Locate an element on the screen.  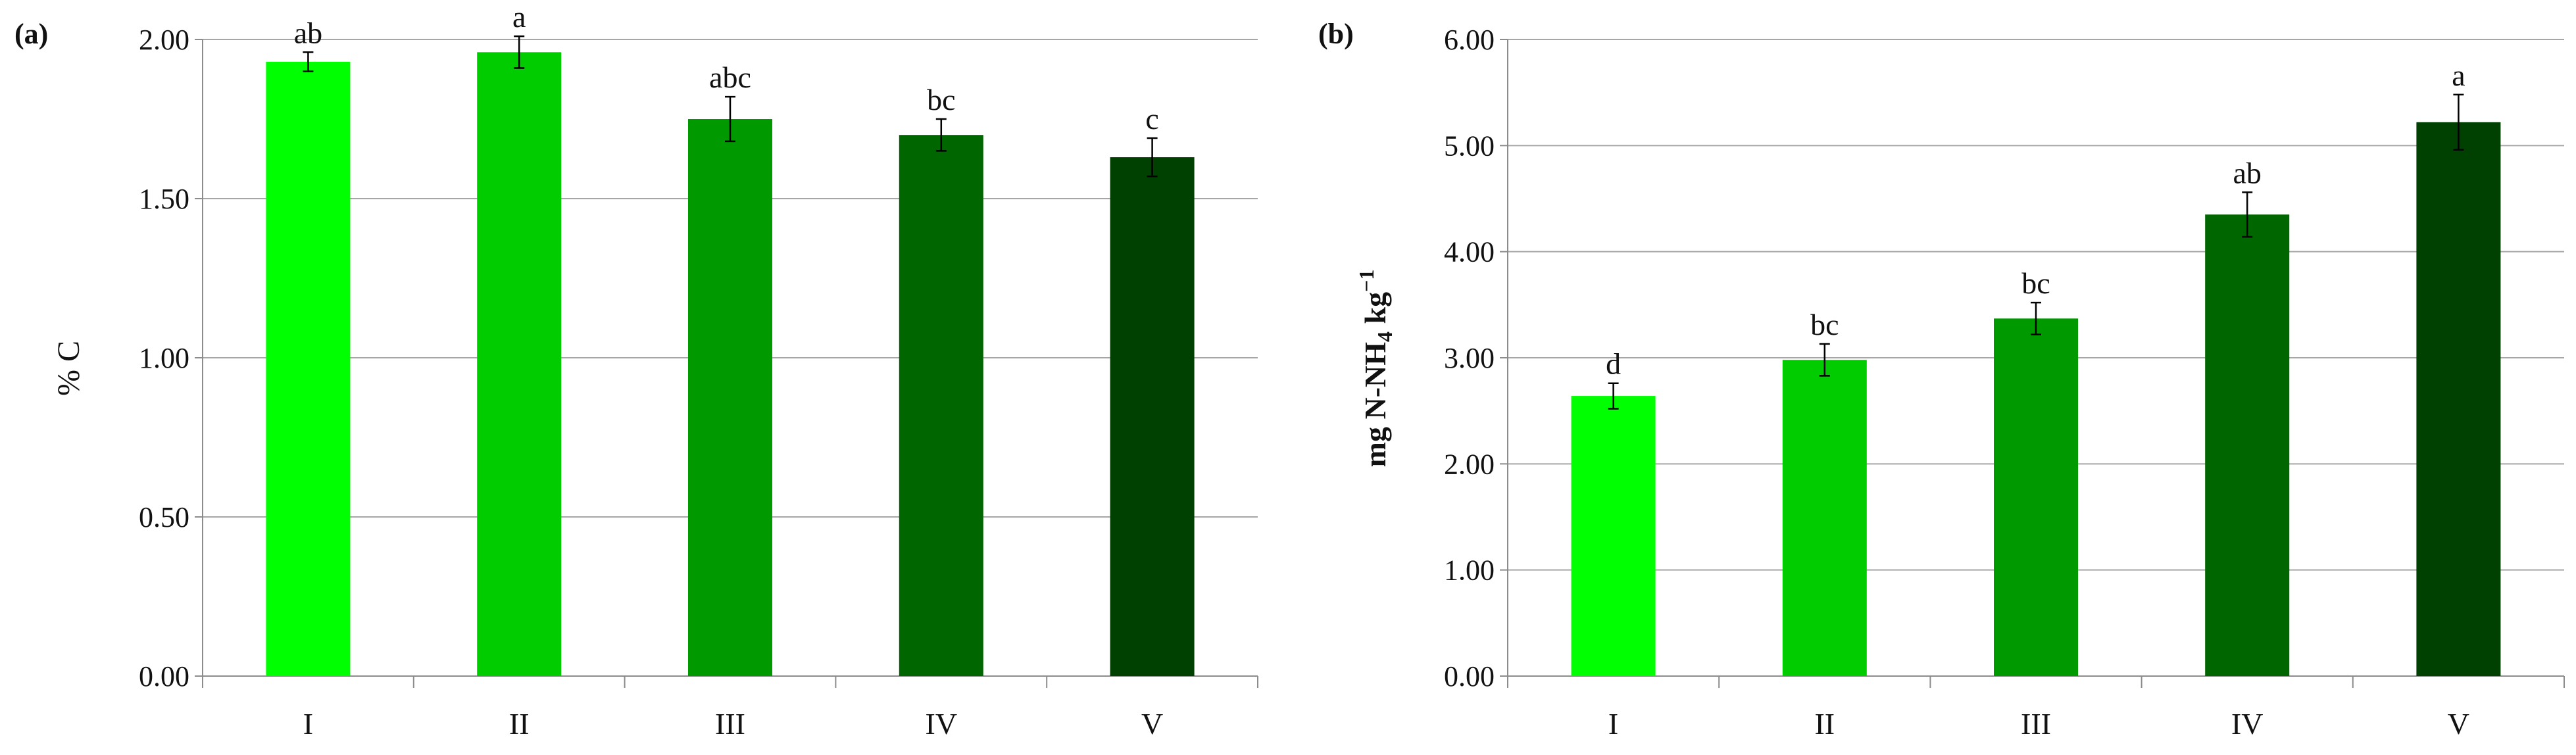
significance-letters-a: ab a abc bc c is located at coordinates (726, 67).